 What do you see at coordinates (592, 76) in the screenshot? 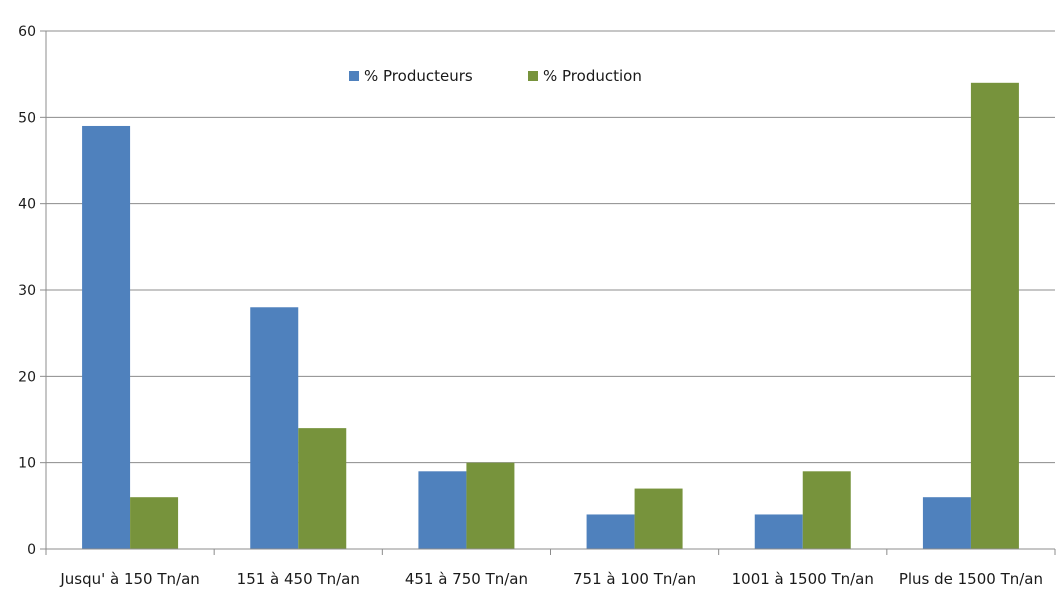
I see `legend-label: % Production` at bounding box center [592, 76].